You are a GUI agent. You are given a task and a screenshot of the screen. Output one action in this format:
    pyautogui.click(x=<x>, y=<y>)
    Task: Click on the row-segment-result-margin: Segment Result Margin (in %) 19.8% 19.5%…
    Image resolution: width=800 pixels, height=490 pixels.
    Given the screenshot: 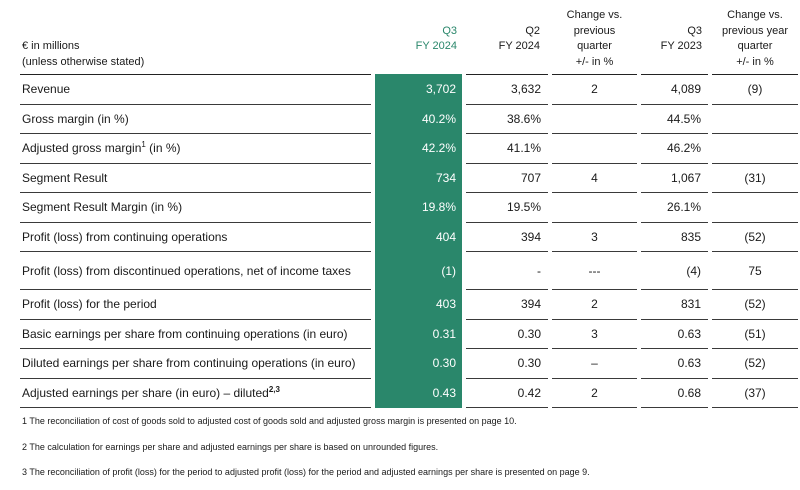 What is the action you would take?
    pyautogui.click(x=409, y=208)
    